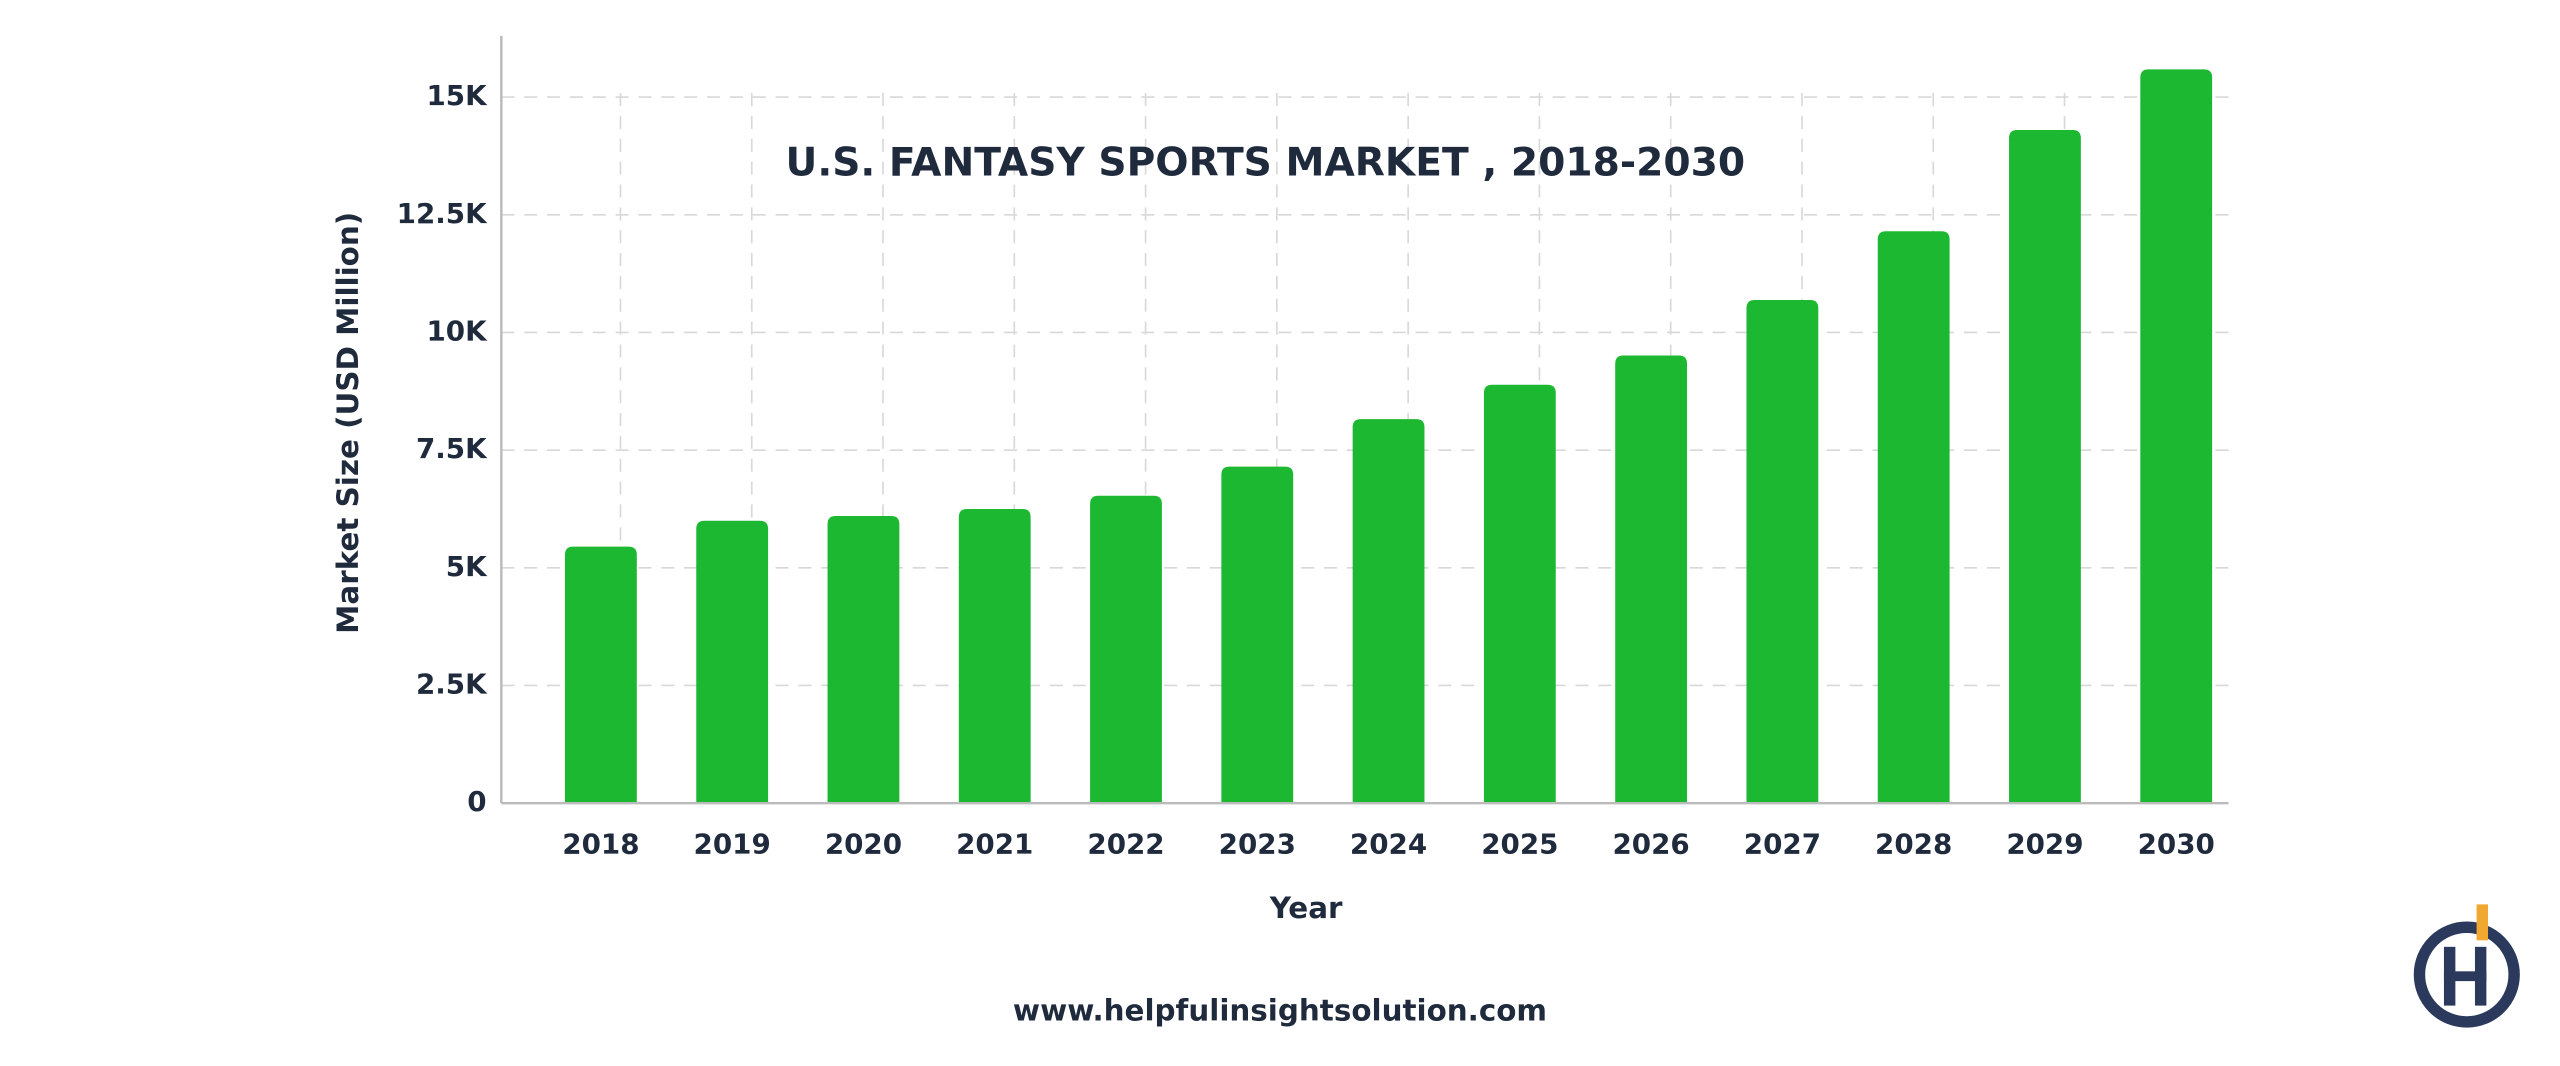 Image resolution: width=2560 pixels, height=1066 pixels. What do you see at coordinates (1280, 1011) in the screenshot?
I see `source-url: www.helpfulinsightsolution.com` at bounding box center [1280, 1011].